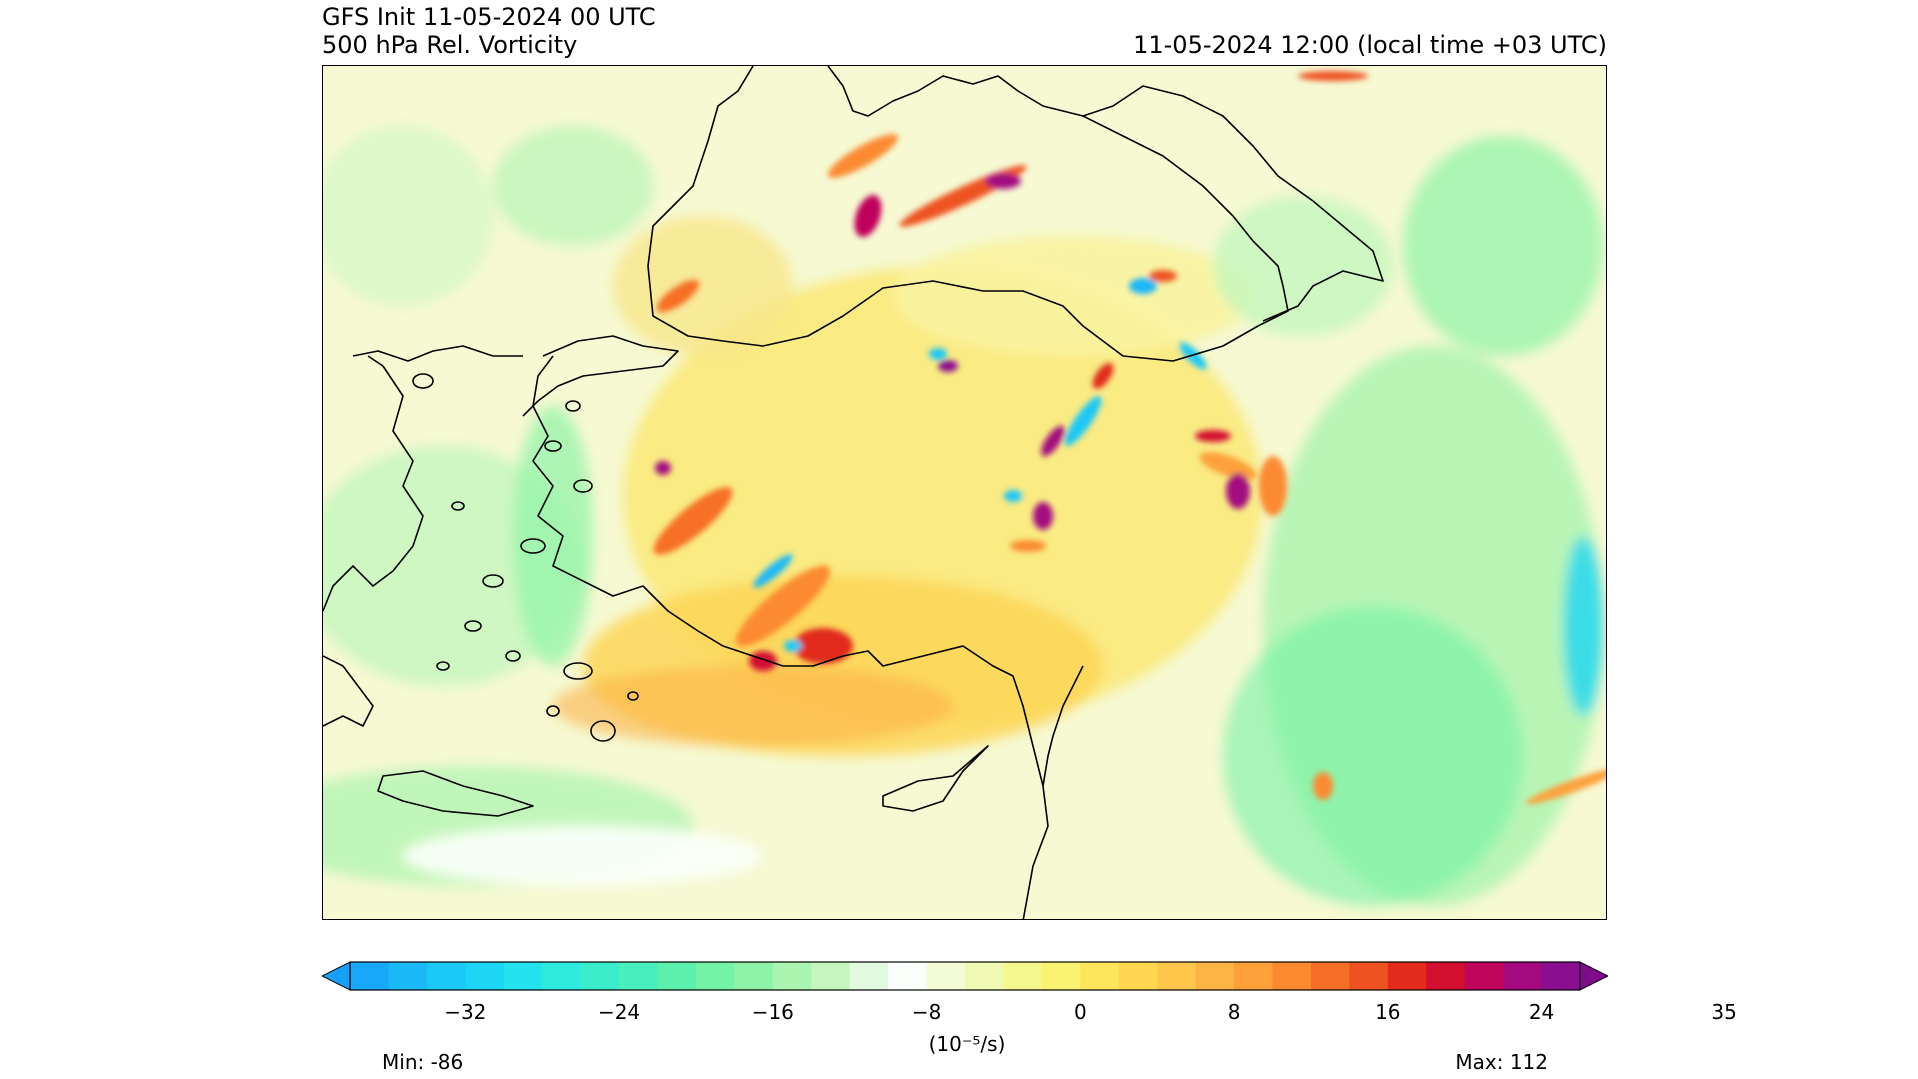 This screenshot has width=1918, height=1079. What do you see at coordinates (967, 1044) in the screenshot?
I see `colorbar-unit-label: (10⁻⁵/s)` at bounding box center [967, 1044].